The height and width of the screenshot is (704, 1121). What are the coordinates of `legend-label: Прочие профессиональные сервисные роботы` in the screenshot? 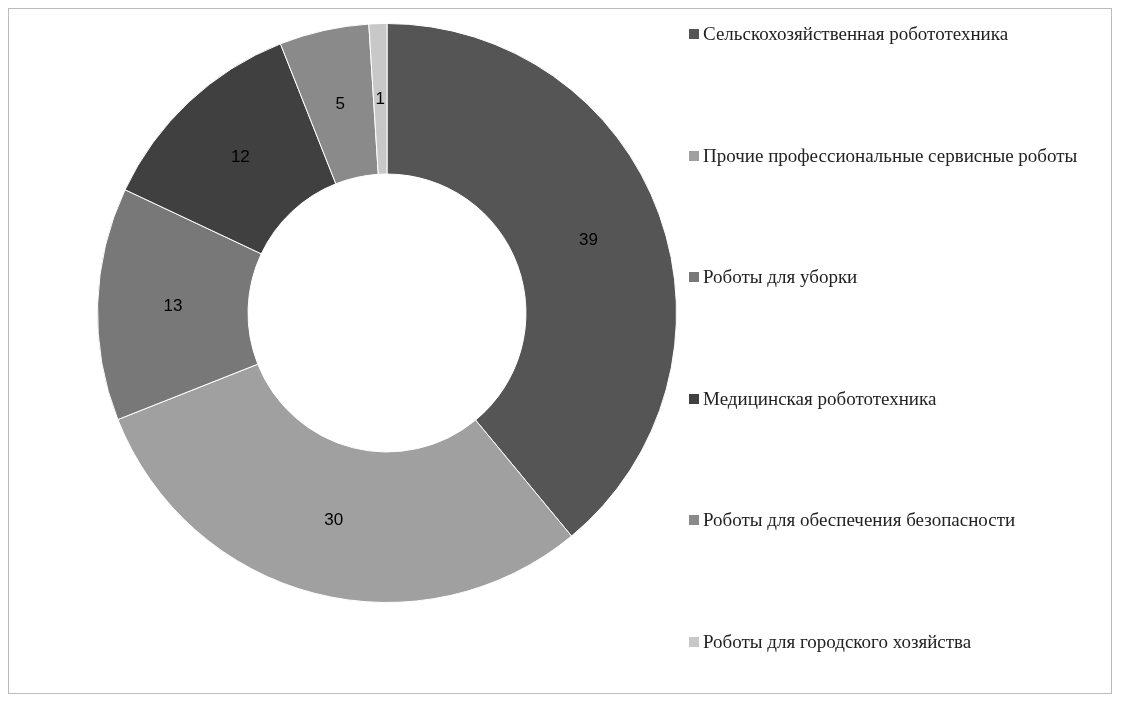 It's located at (890, 155).